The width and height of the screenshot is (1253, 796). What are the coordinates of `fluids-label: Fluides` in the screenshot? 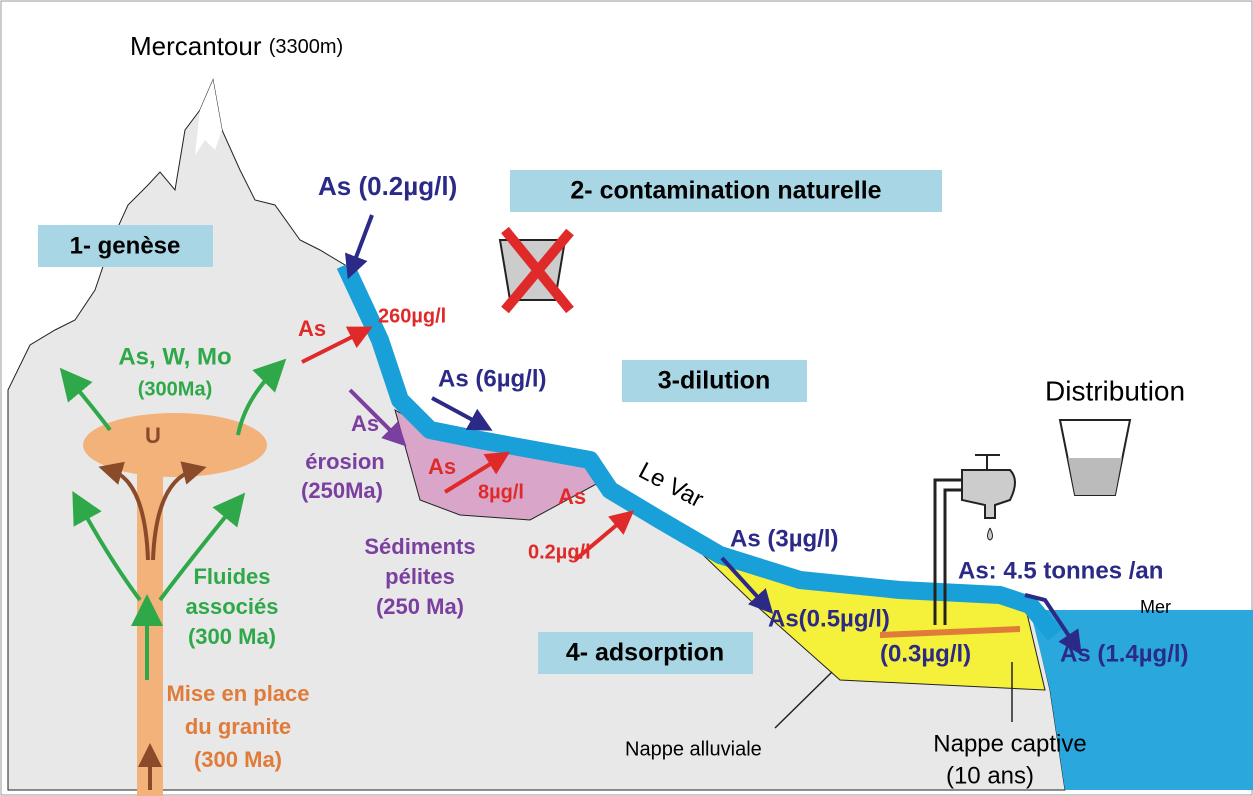 It's located at (231, 576).